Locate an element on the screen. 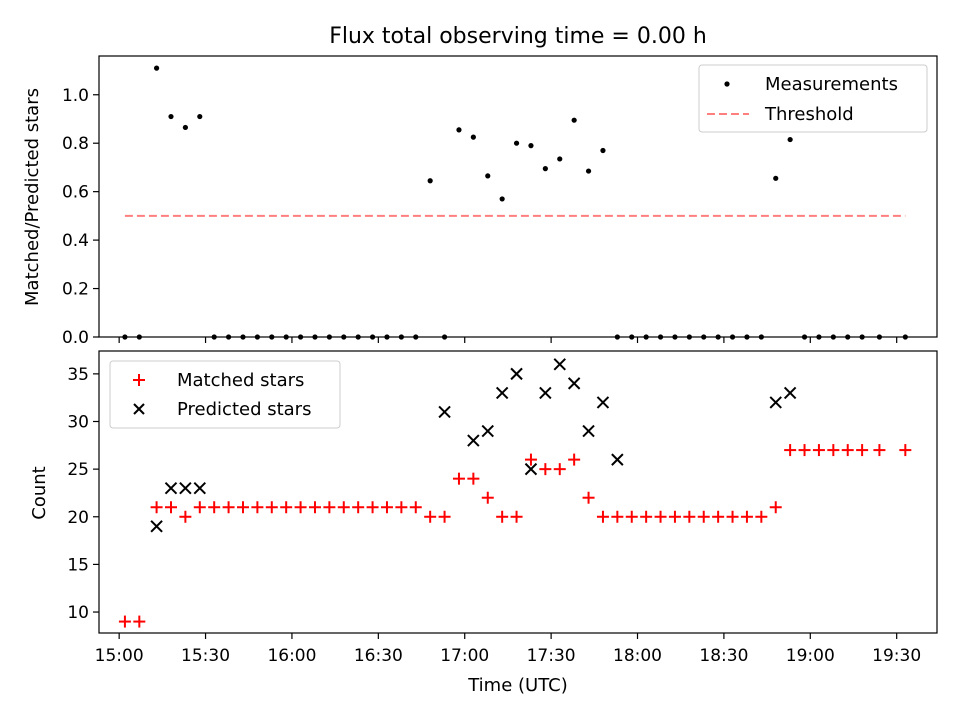 This screenshot has width=960, height=720. x-tick-label: 17:00 is located at coordinates (464, 656).